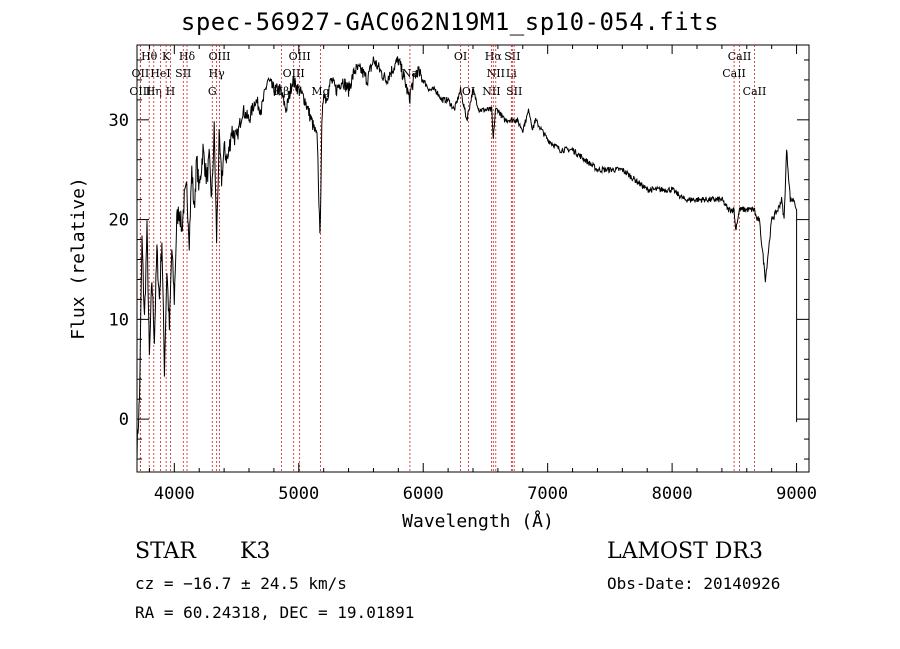  What do you see at coordinates (174, 494) in the screenshot?
I see `x-tick-label-0: 4000` at bounding box center [174, 494].